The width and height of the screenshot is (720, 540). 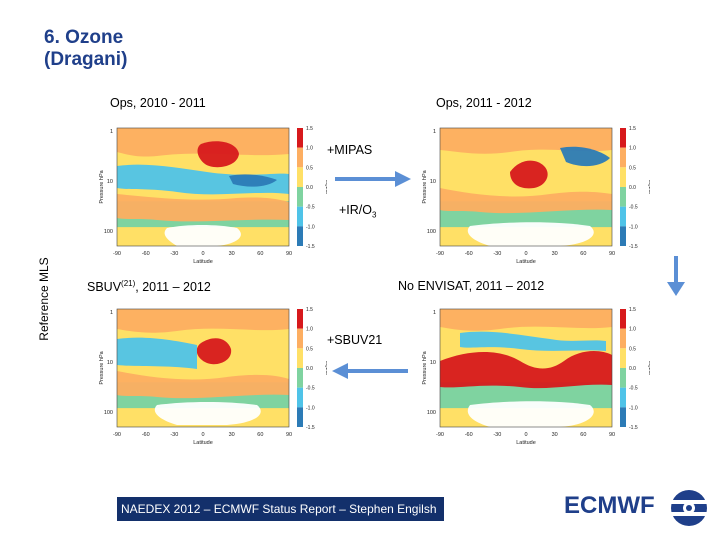 I want to click on row-label-left: SBUV(21), 2011 – 2012, so click(x=149, y=286).